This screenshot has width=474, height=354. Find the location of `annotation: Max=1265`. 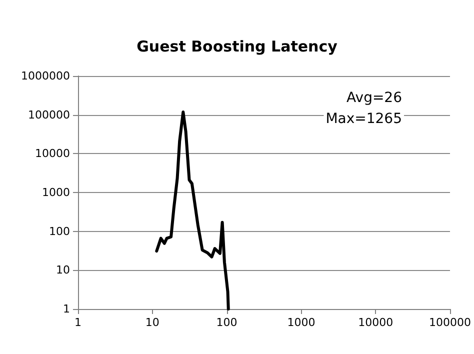

annotation: Max=1265 is located at coordinates (364, 119).